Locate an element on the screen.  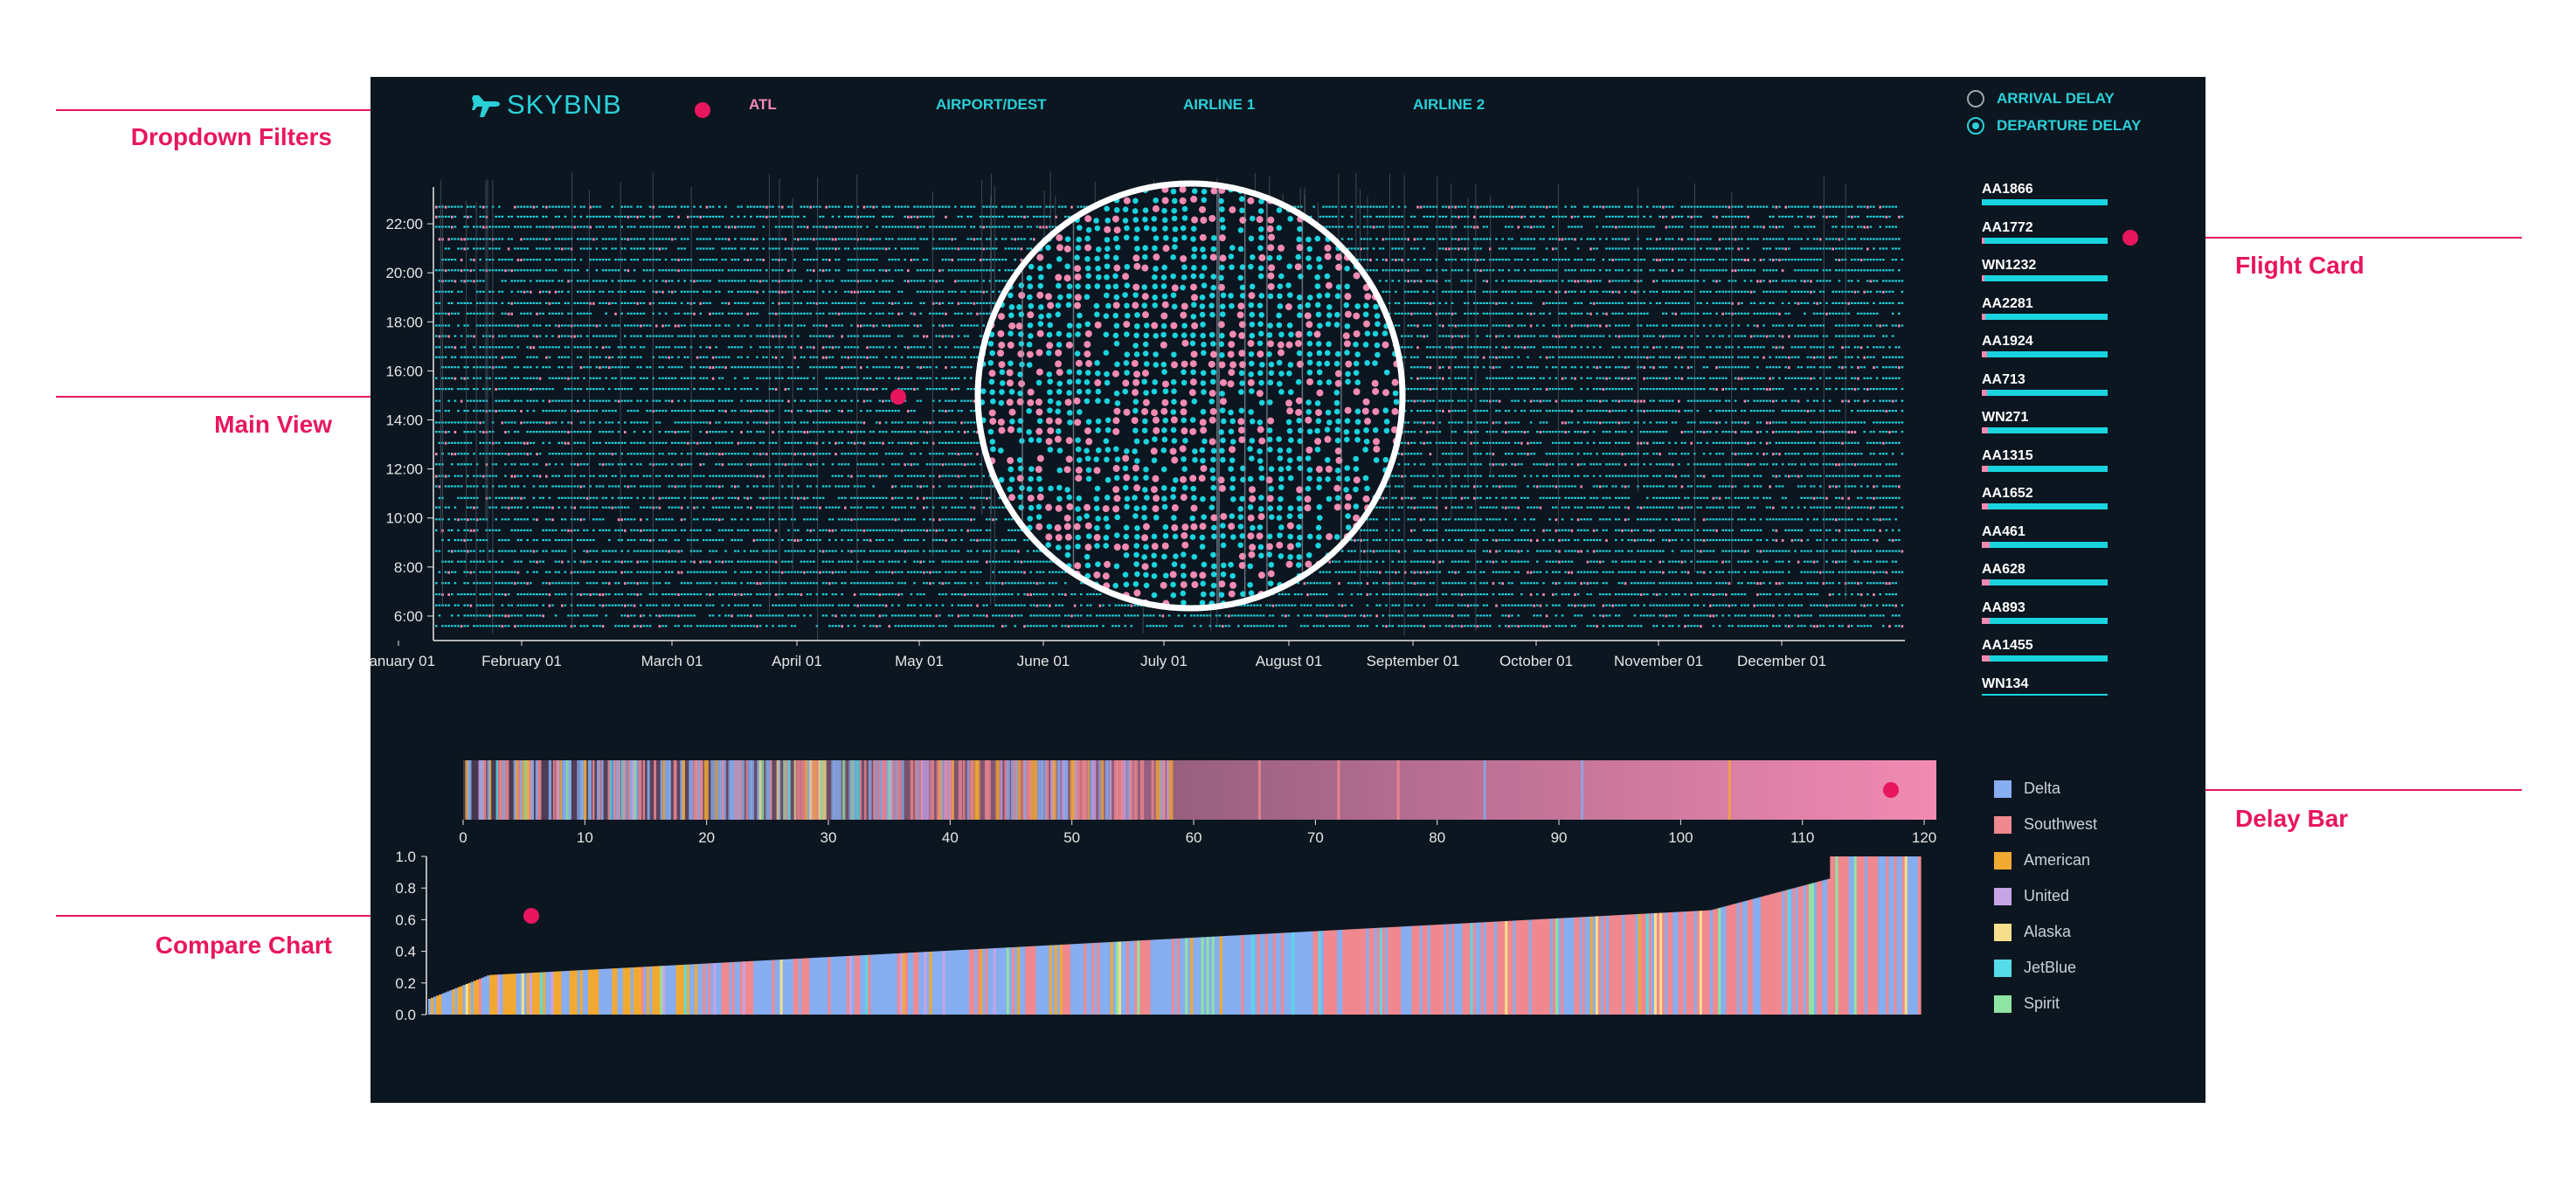
radio-departure-delay: DEPARTURE DELAY is located at coordinates (2054, 126).